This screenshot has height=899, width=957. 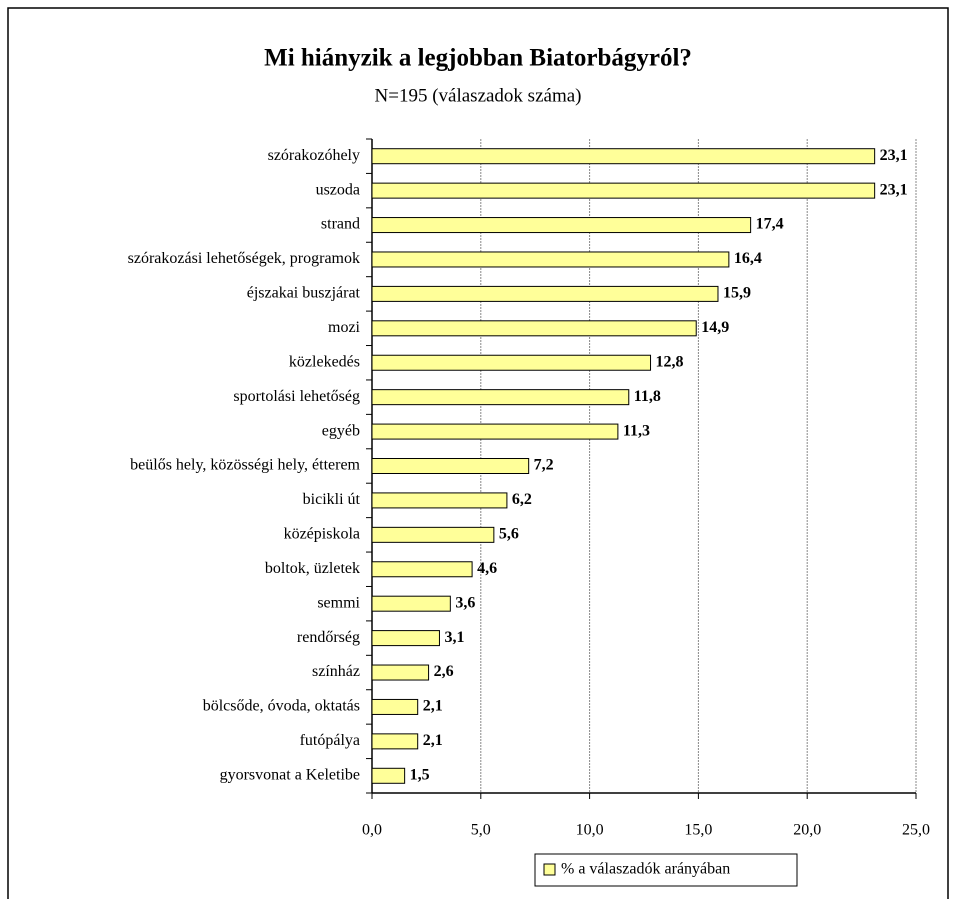 I want to click on value-label: 14,9, so click(x=715, y=327).